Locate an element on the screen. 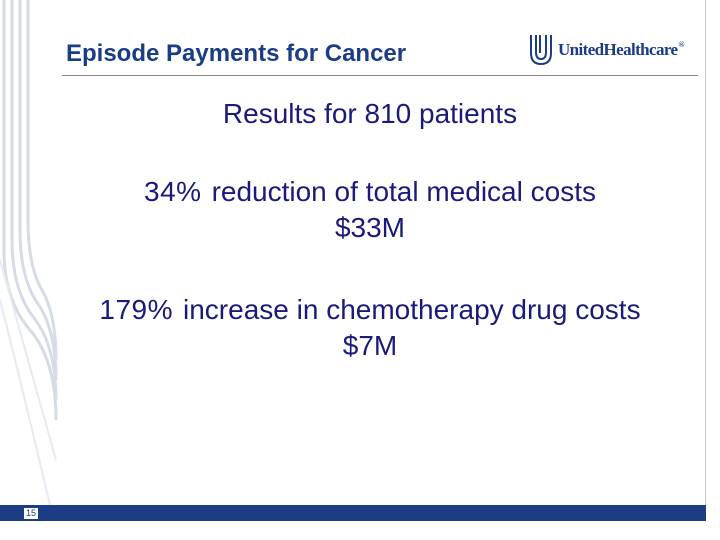 The width and height of the screenshot is (720, 540). stat-line: 34% reduction of total medical costs is located at coordinates (370, 192).